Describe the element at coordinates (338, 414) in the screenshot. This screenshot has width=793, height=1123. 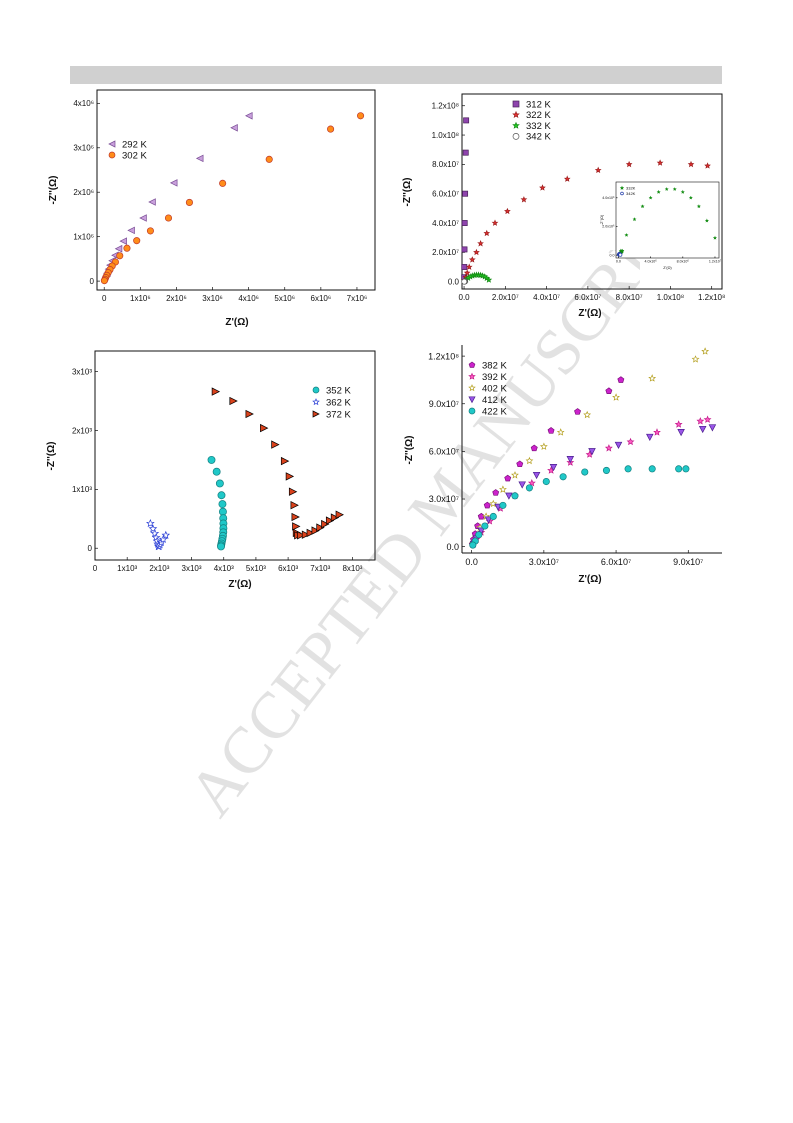
I see `legend-label: 372 K` at that location.